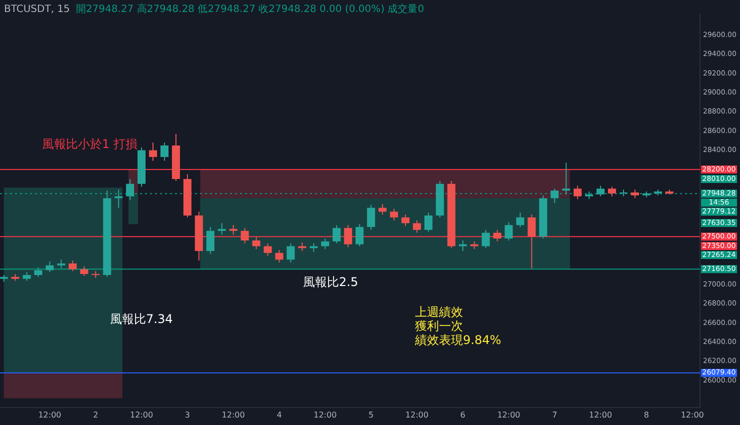 The width and height of the screenshot is (740, 425). What do you see at coordinates (439, 312) in the screenshot?
I see `annotation: 上週績效` at bounding box center [439, 312].